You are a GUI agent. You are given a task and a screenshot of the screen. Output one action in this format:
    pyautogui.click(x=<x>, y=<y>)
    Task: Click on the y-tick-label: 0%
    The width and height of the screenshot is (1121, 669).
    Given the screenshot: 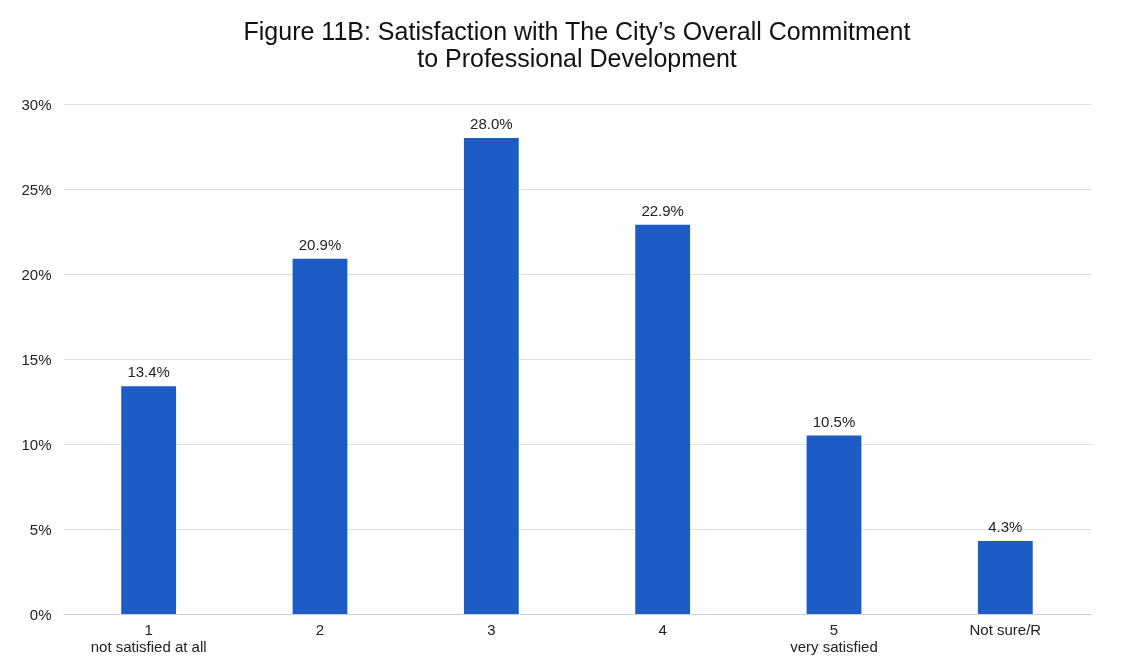 What is the action you would take?
    pyautogui.click(x=40, y=614)
    